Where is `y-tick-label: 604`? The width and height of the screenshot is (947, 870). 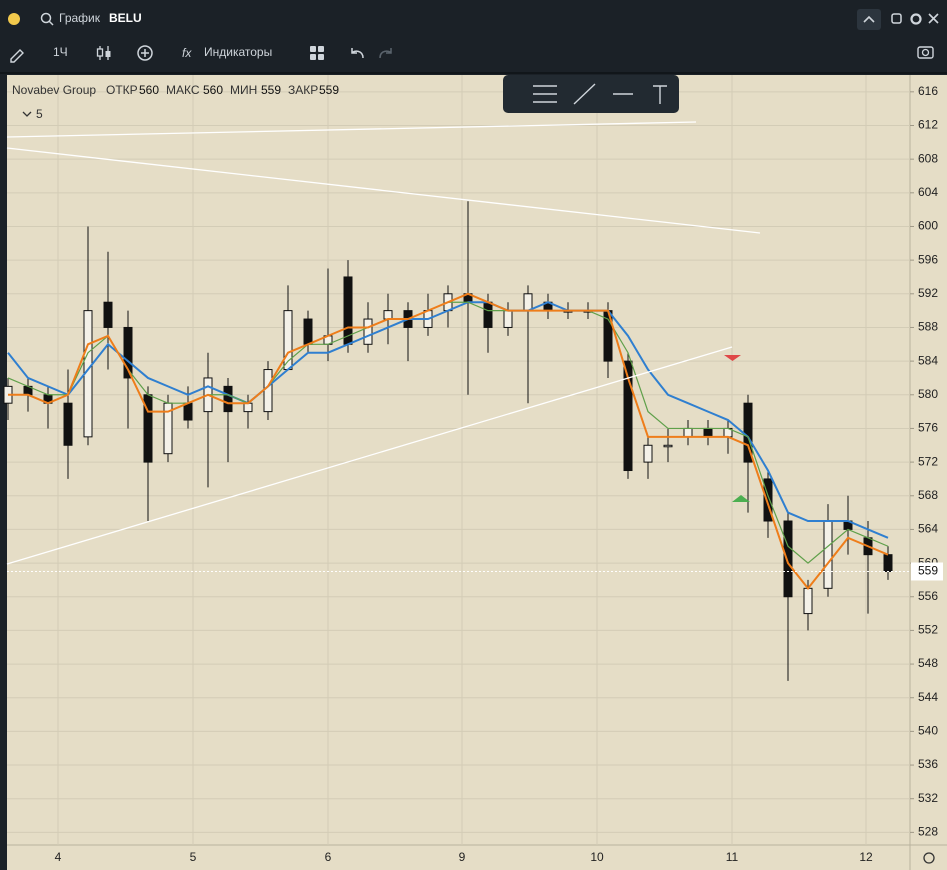
y-tick-label: 604 is located at coordinates (928, 192).